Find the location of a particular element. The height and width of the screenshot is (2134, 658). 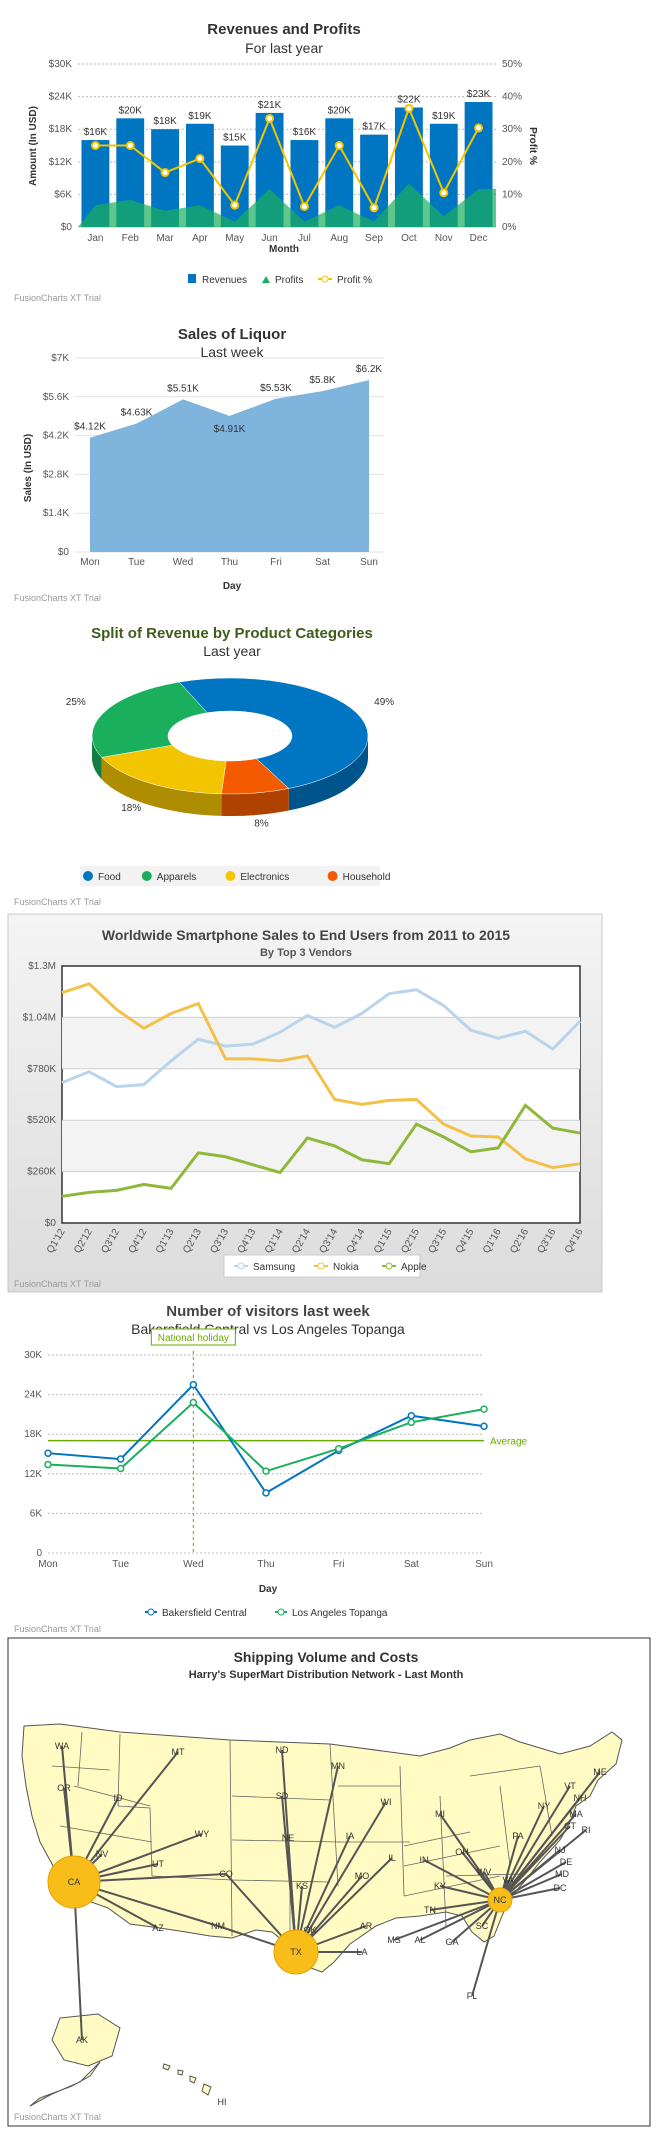

route-nc-nj is located at coordinates (530, 1875).